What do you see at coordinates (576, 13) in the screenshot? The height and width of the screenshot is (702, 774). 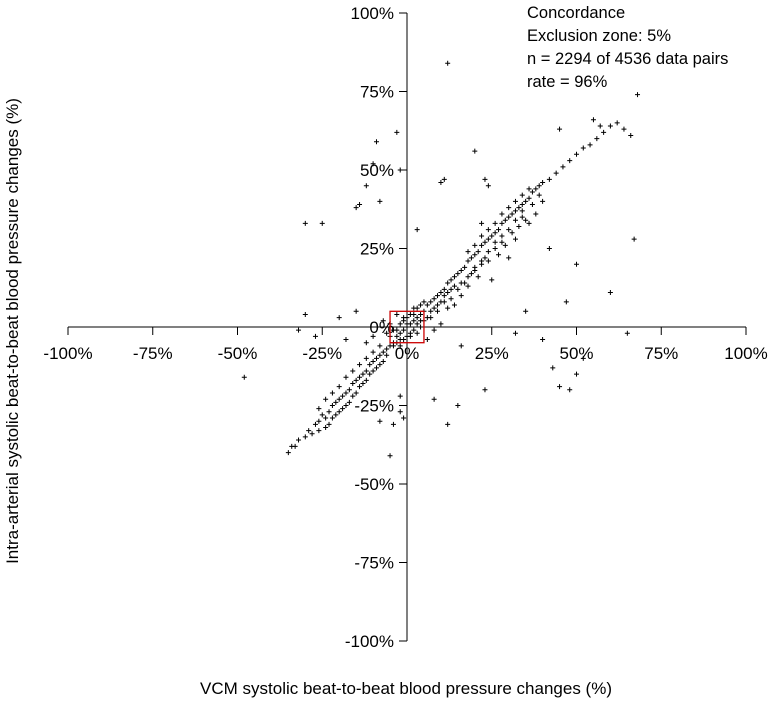 I see `annotation-line: Concordance` at bounding box center [576, 13].